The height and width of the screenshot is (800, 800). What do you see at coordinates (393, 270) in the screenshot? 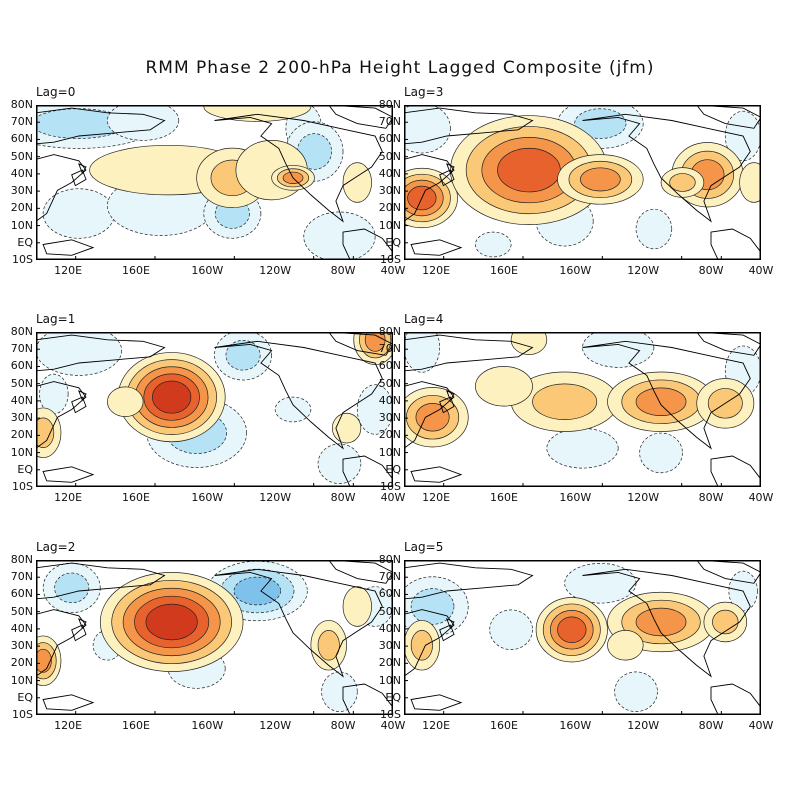
I see `lon-label: 40W` at bounding box center [393, 270].